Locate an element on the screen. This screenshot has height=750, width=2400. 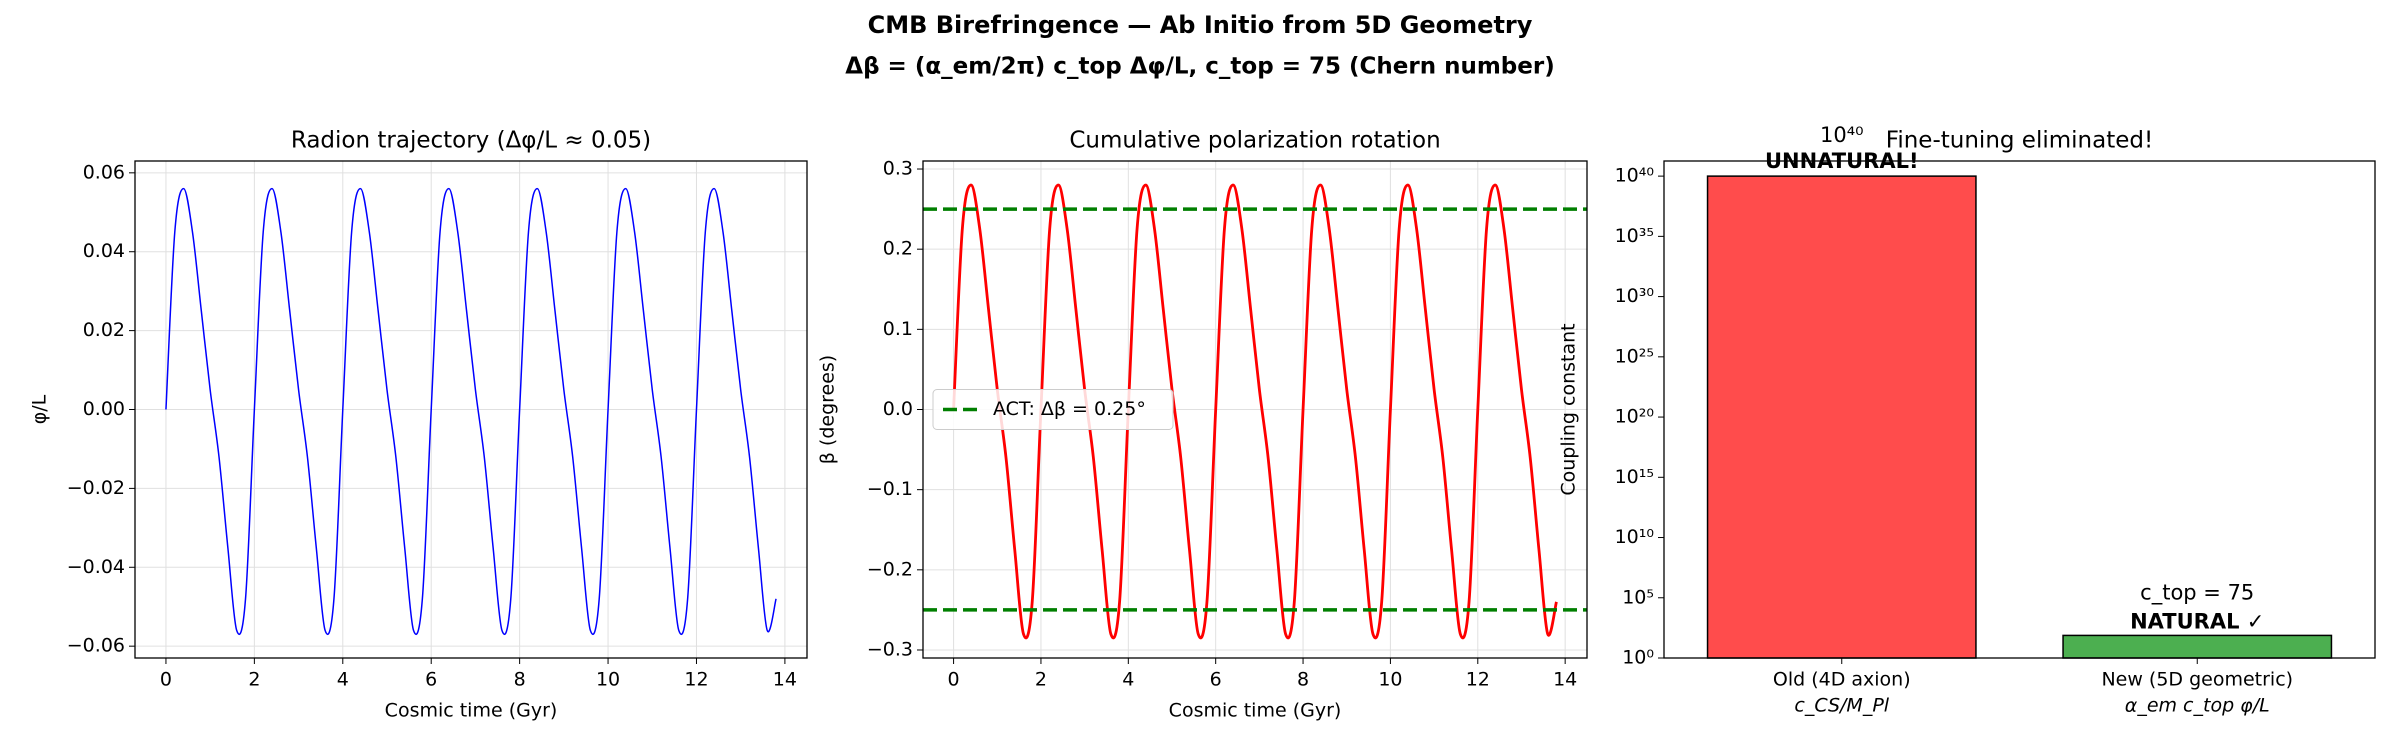
annotation: NATURAL ✓ is located at coordinates (2197, 621).